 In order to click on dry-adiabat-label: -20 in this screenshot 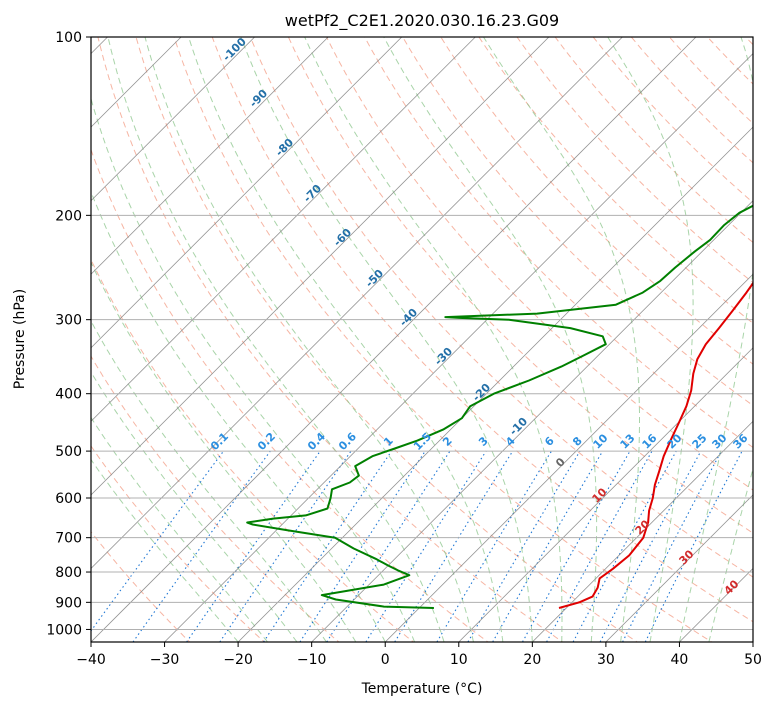, I will do `click(481, 392)`.